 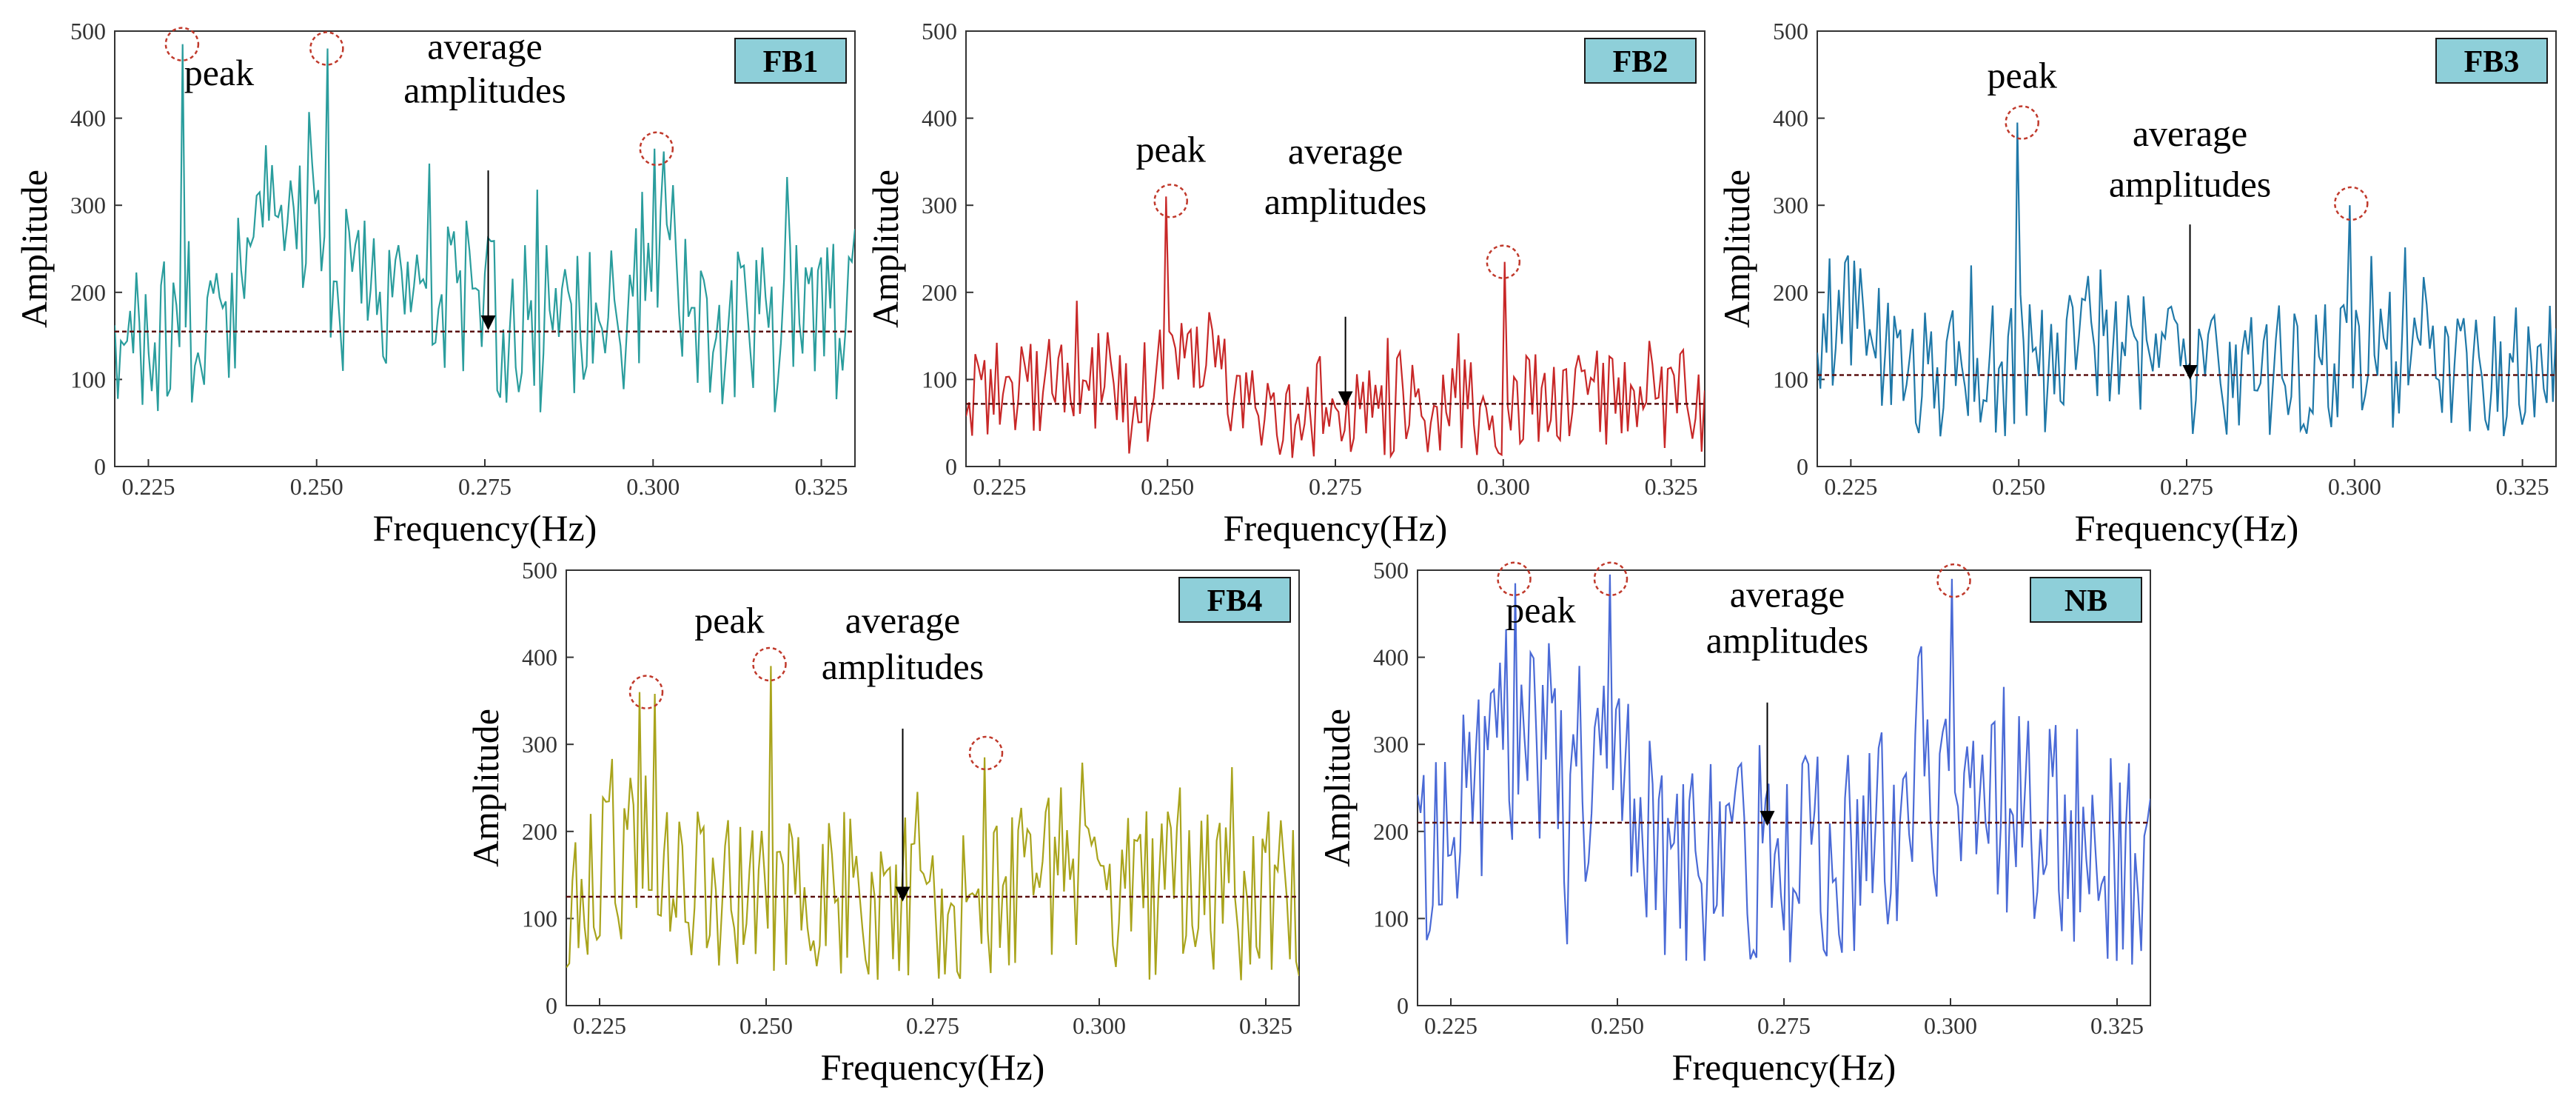 I want to click on series-line-fb4, so click(x=932, y=823).